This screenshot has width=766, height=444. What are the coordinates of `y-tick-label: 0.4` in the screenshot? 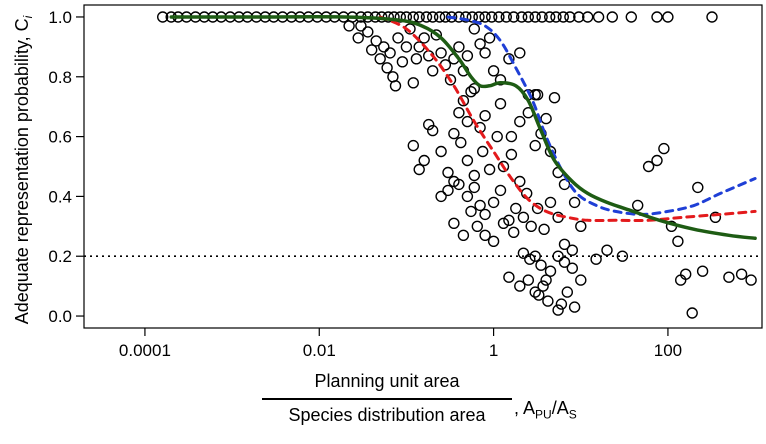 It's located at (60, 196).